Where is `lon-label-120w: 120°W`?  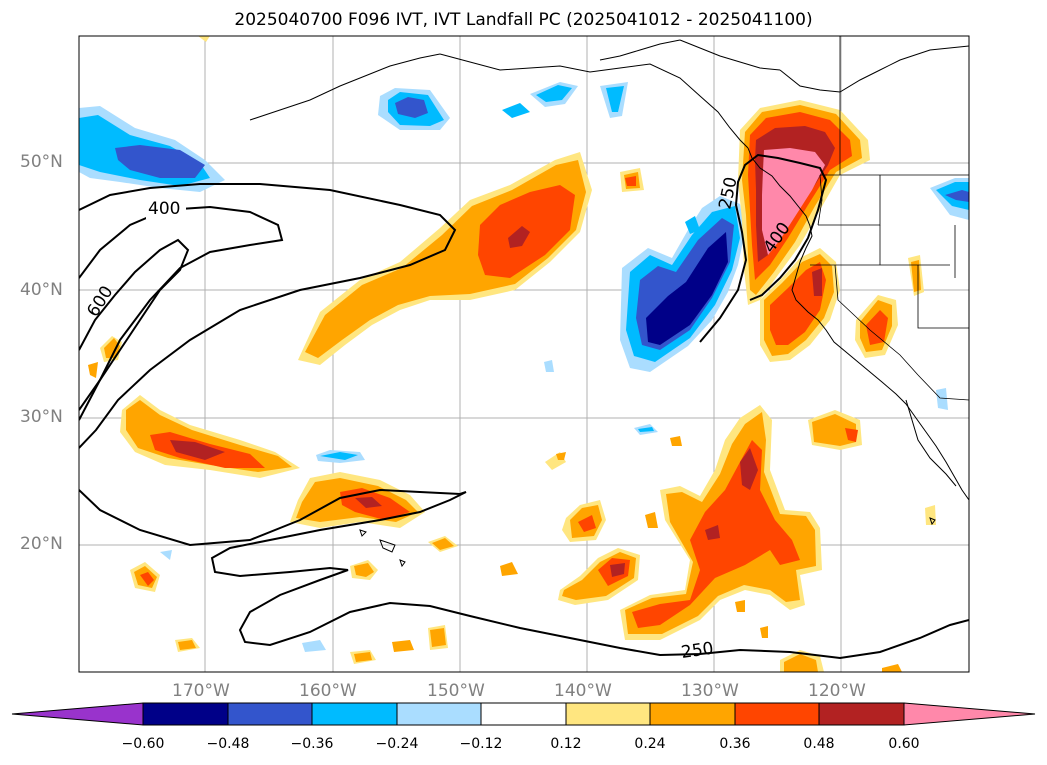 lon-label-120w: 120°W is located at coordinates (837, 691).